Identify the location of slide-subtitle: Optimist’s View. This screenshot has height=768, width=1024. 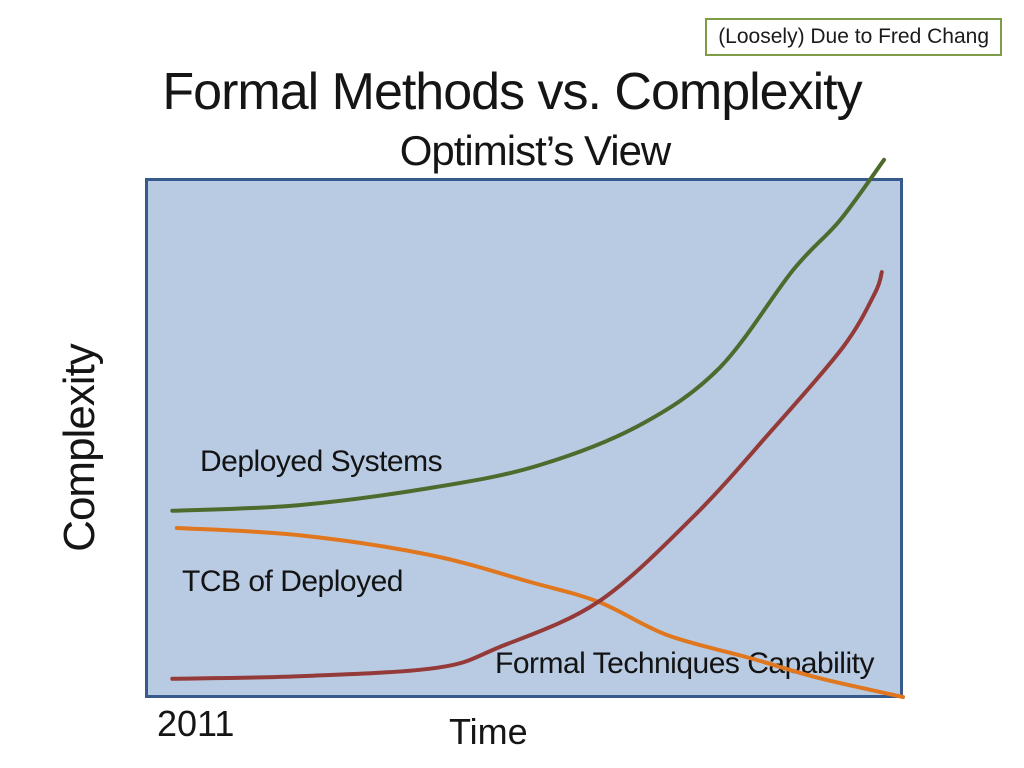
(535, 150).